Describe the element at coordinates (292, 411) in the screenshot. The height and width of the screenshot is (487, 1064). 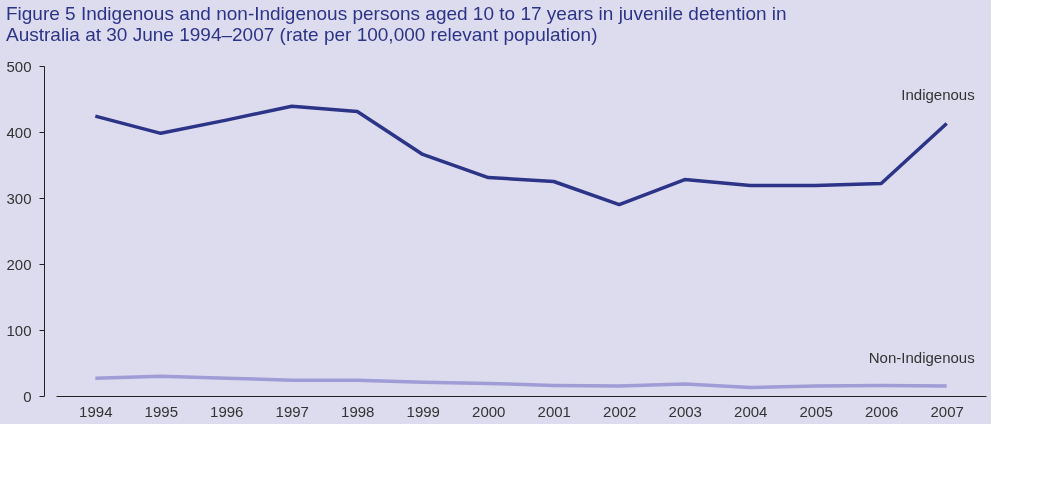
I see `x-tick-label: 1997` at that location.